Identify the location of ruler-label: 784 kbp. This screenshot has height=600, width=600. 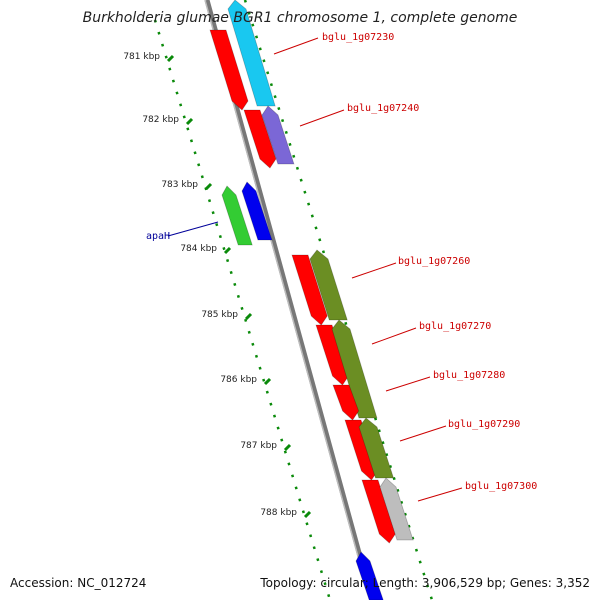
(198, 249).